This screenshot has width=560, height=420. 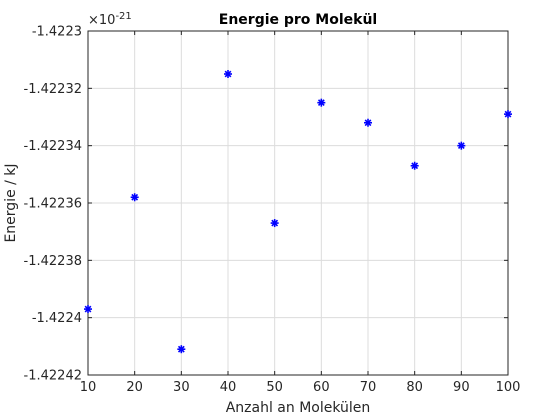 What do you see at coordinates (228, 387) in the screenshot?
I see `x-tick-label: 40` at bounding box center [228, 387].